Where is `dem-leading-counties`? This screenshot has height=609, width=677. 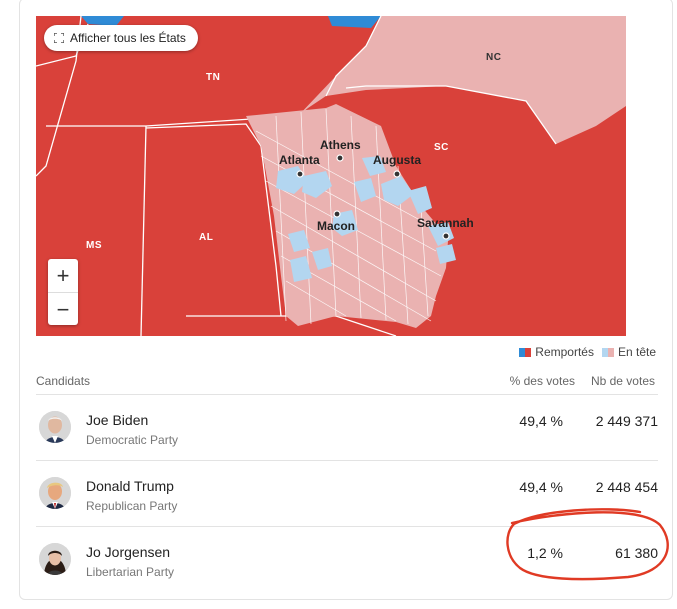 dem-leading-counties is located at coordinates (366, 219).